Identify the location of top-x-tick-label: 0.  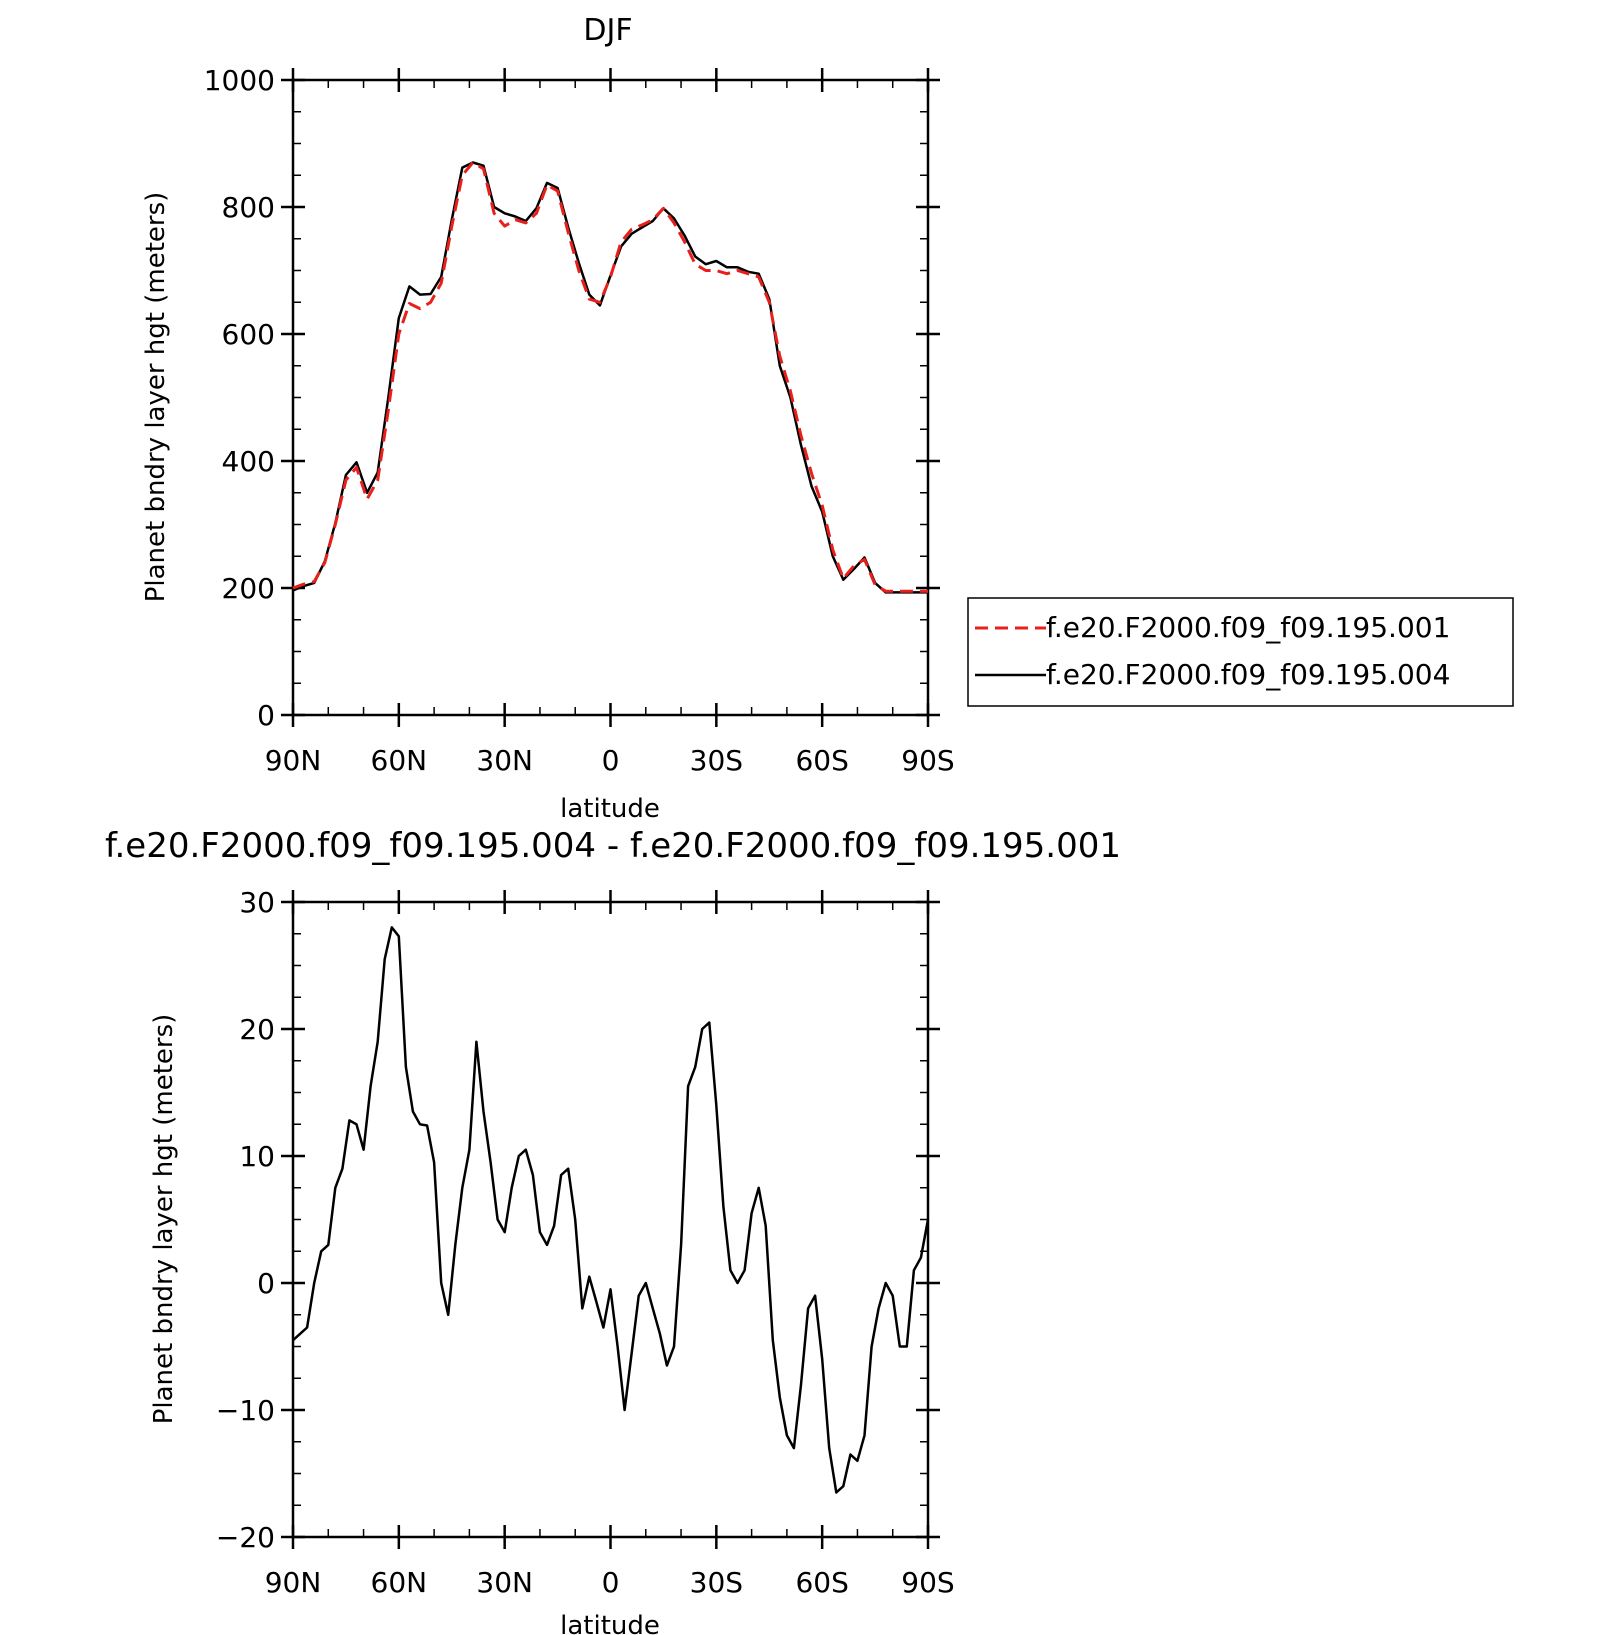
(611, 760).